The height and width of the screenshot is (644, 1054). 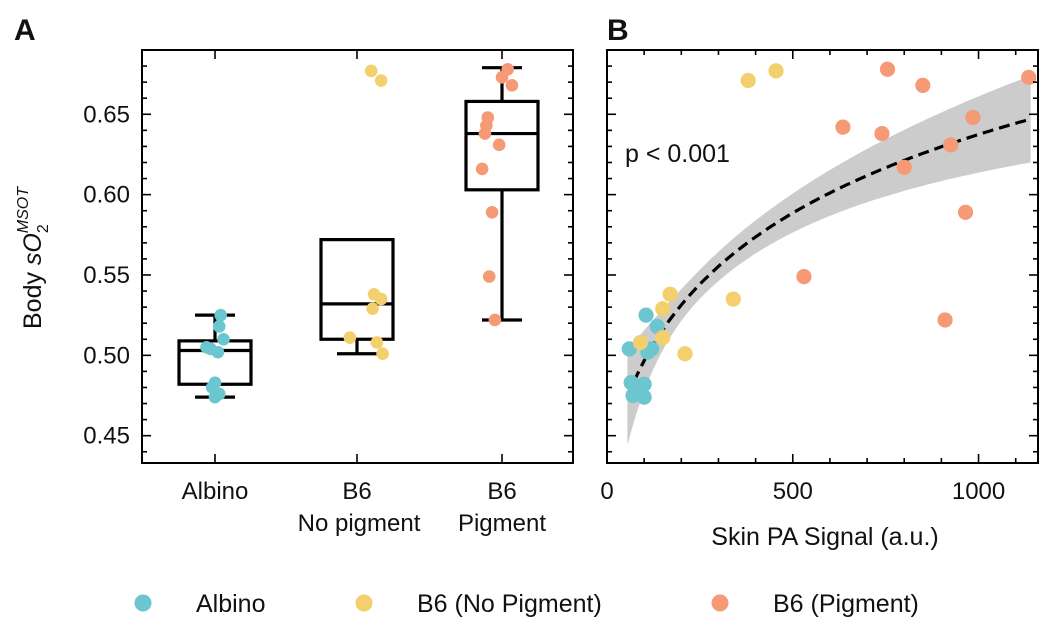 What do you see at coordinates (359, 523) in the screenshot?
I see `category-label: No pigment` at bounding box center [359, 523].